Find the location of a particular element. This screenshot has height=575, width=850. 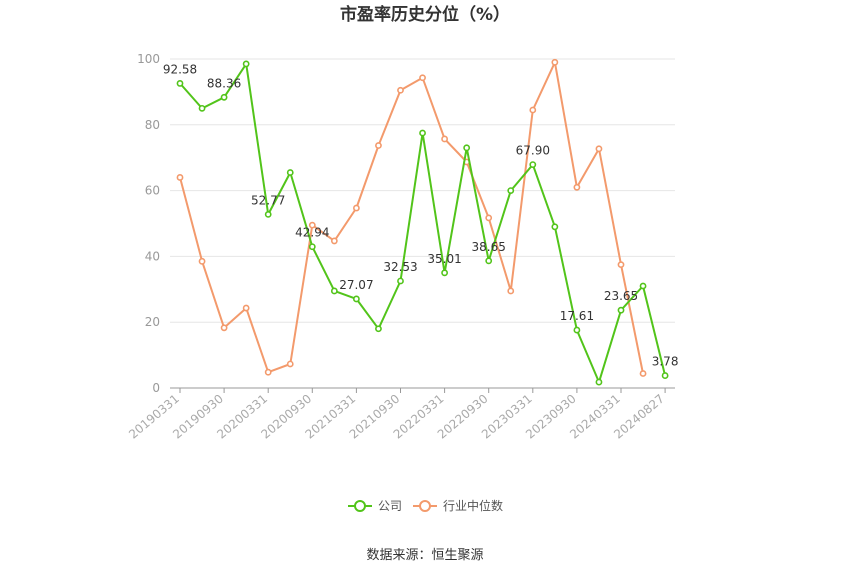

data-label: 3.78 is located at coordinates (665, 362).